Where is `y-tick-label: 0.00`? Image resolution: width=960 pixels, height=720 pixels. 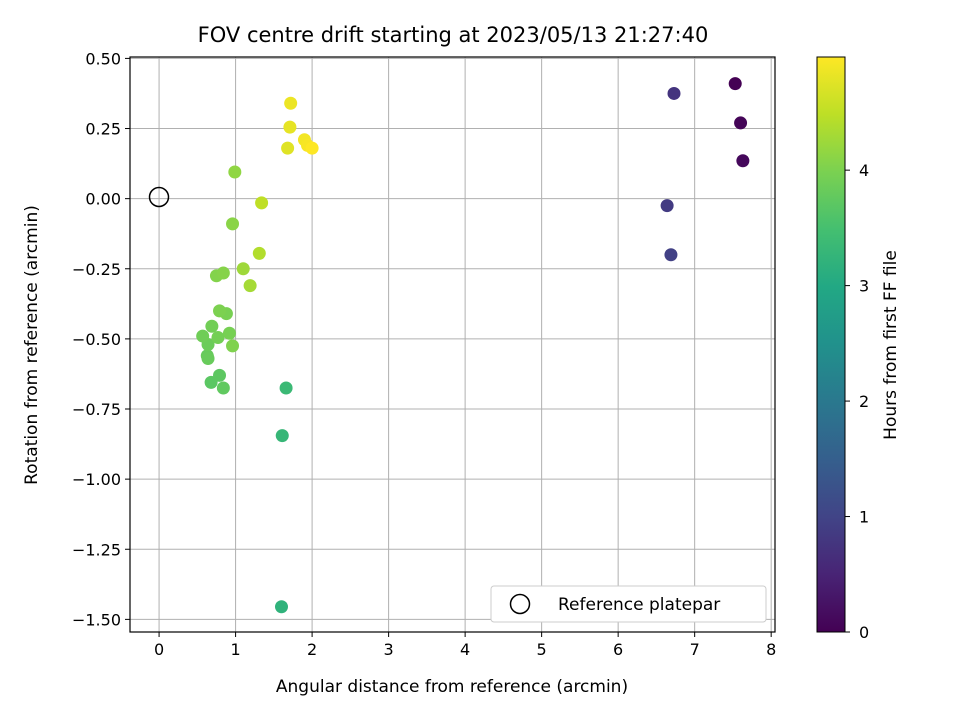 y-tick-label: 0.00 is located at coordinates (103, 199).